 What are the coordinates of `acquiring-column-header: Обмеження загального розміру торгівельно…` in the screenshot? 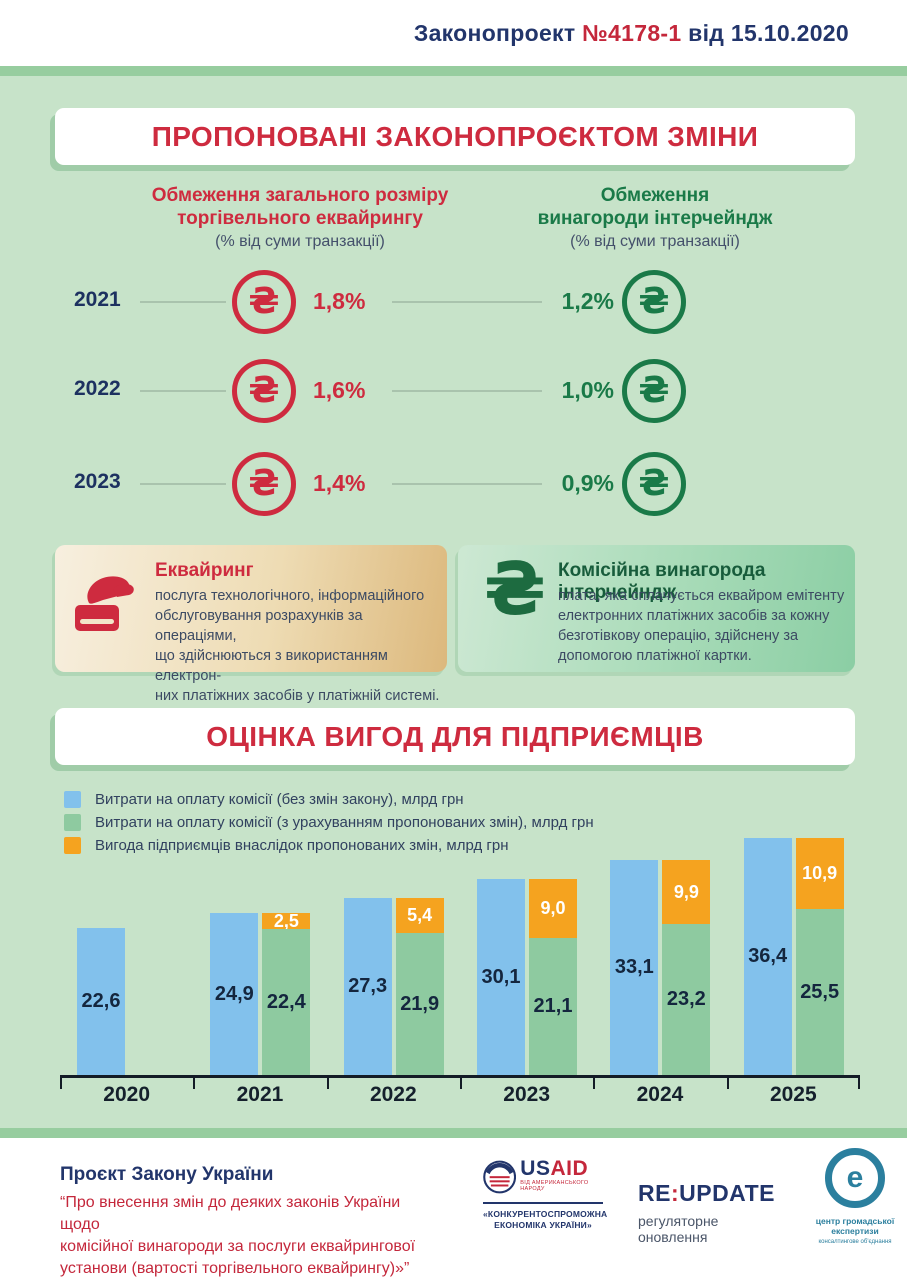 It's located at (300, 217).